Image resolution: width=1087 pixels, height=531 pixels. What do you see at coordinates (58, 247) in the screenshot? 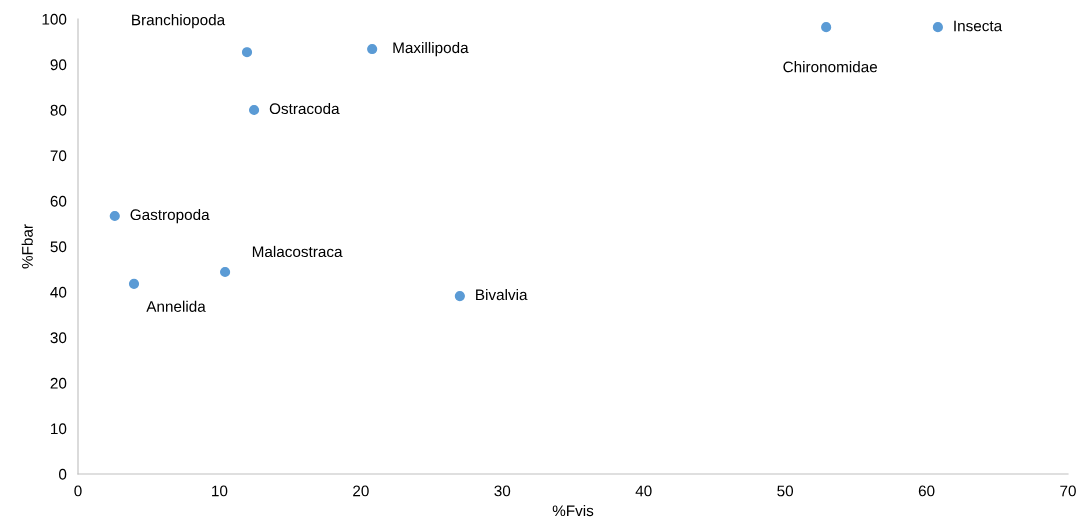
I see `y-tick-label: 50` at bounding box center [58, 247].